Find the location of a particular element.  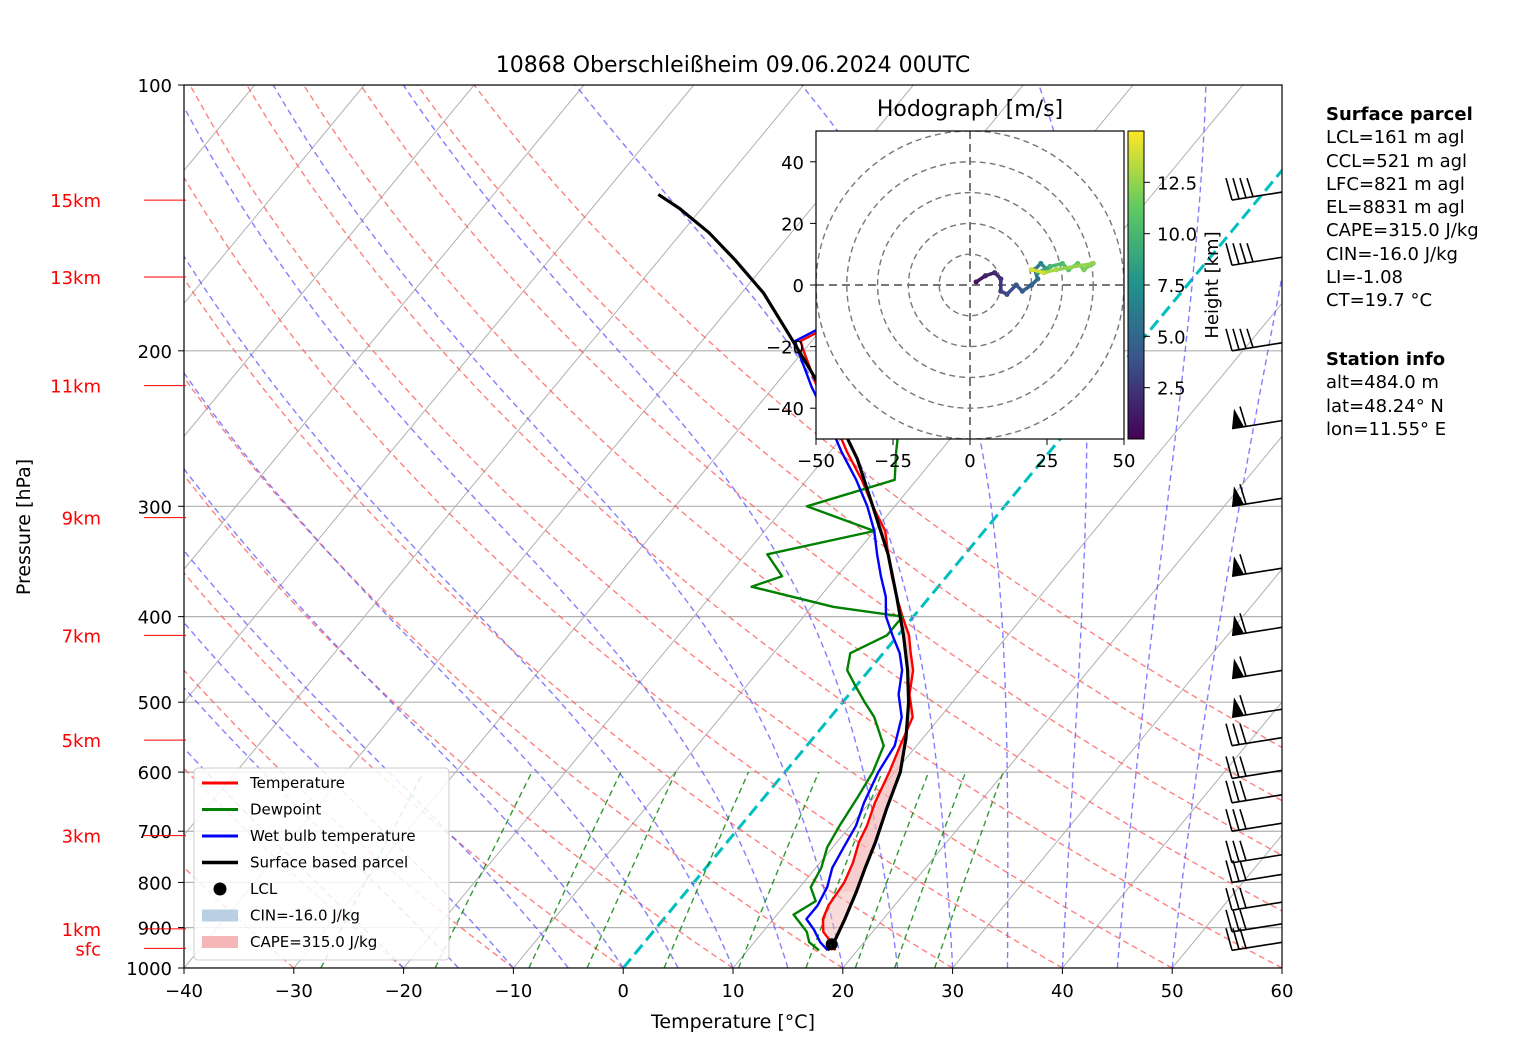

colorbar-tick-label: 10.0 is located at coordinates (1177, 235).